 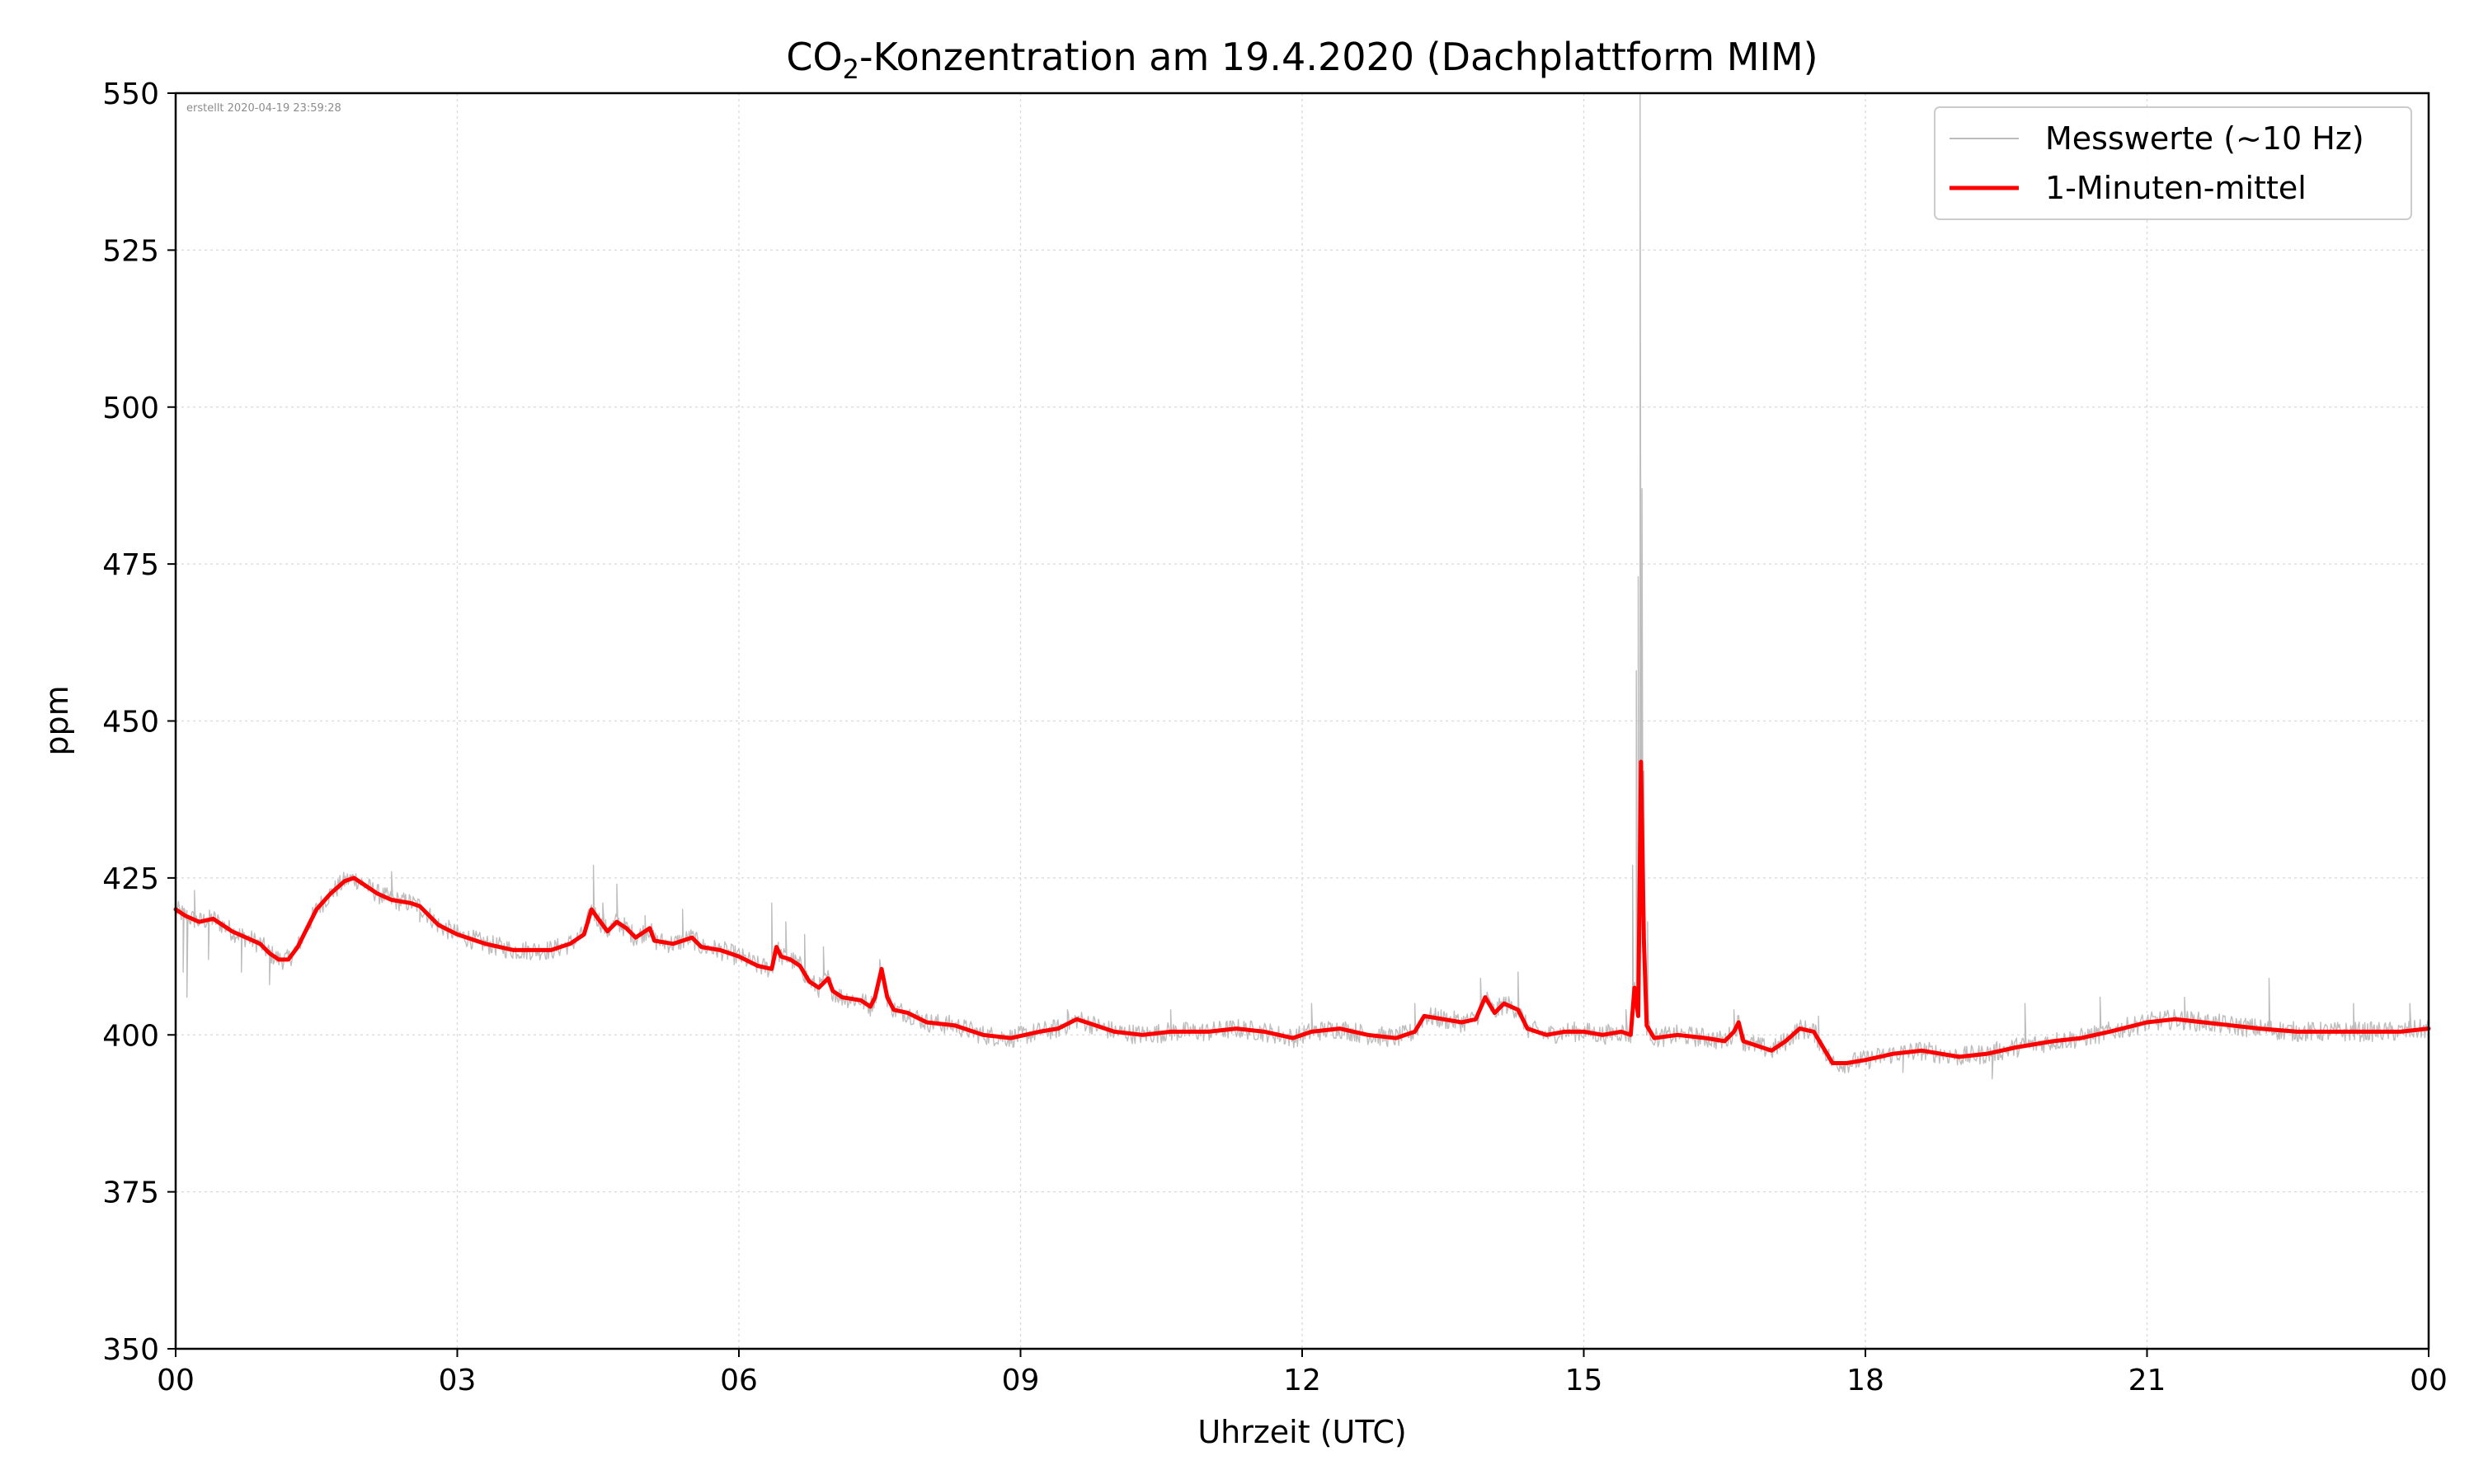 I want to click on legend: Messwerte (~10 Hz) 1-Minuten-mittel, so click(x=2173, y=163).